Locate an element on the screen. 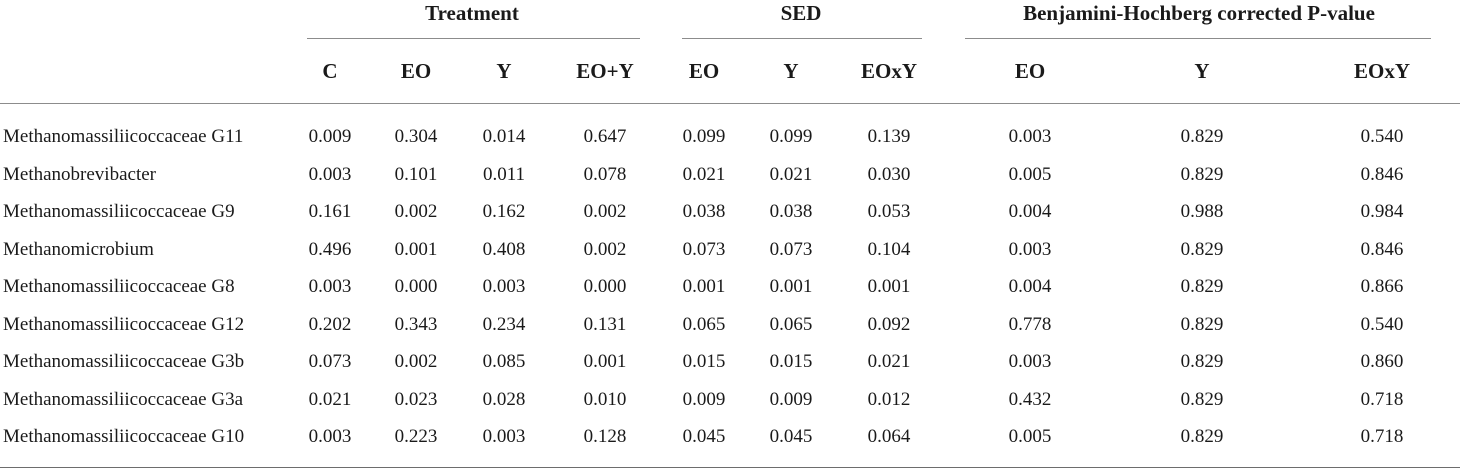 This screenshot has height=470, width=1460. table-cell: 0.012 is located at coordinates (889, 399).